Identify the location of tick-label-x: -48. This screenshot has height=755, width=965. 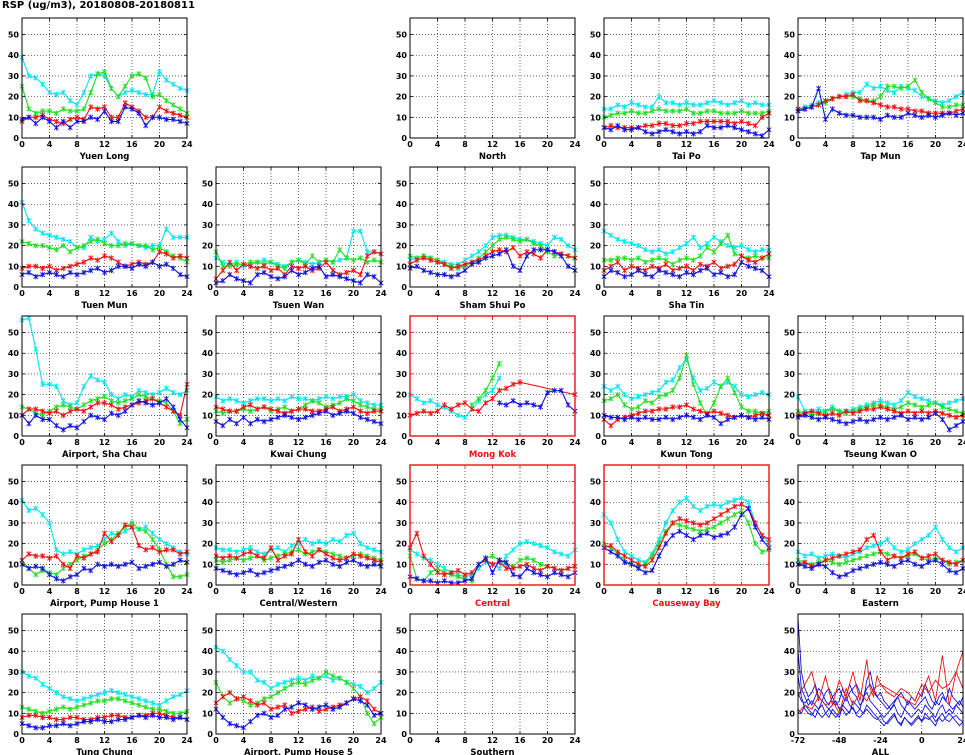
(839, 740).